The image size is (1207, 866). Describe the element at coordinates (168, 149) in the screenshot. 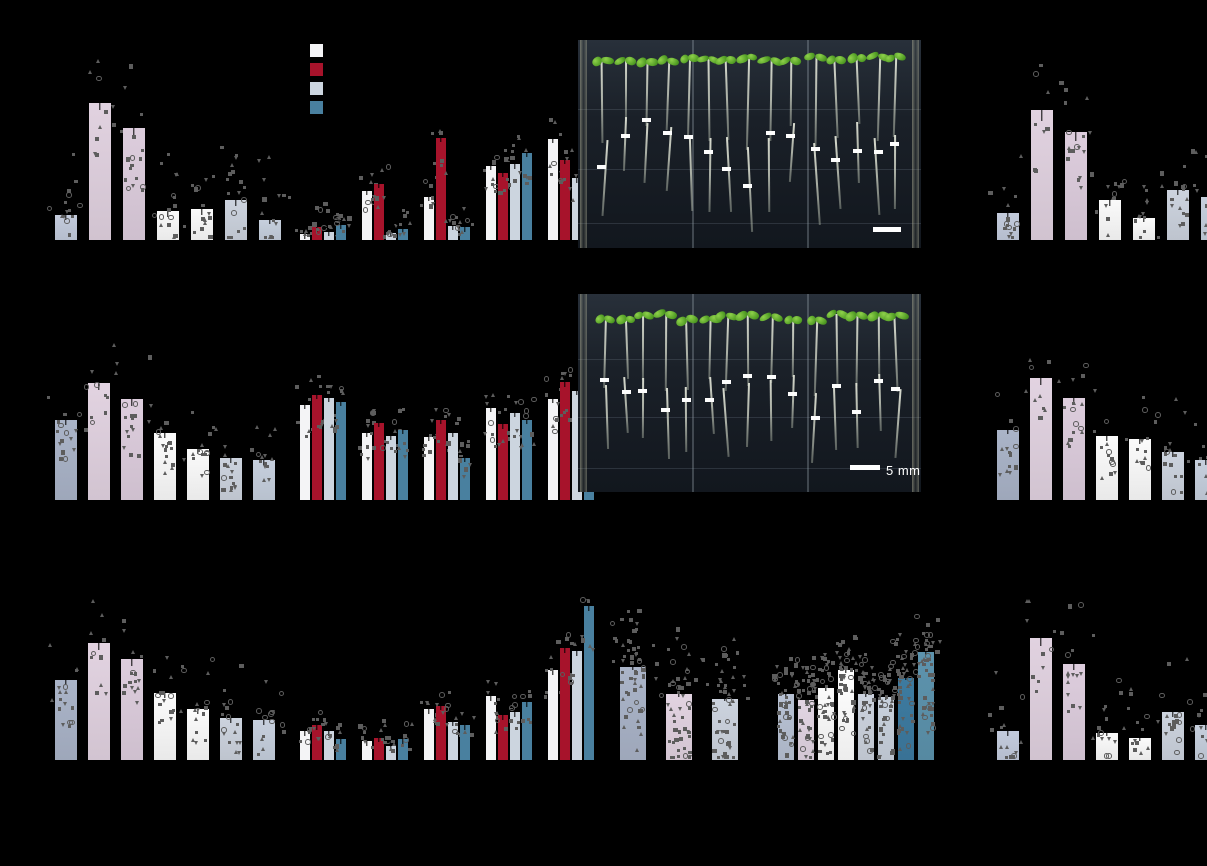

I see `chart-panel-a` at that location.